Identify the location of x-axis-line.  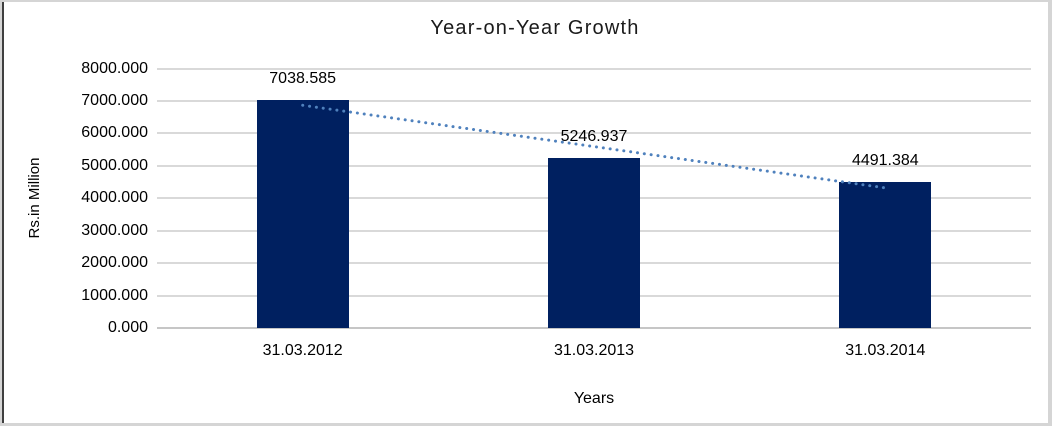
(594, 328).